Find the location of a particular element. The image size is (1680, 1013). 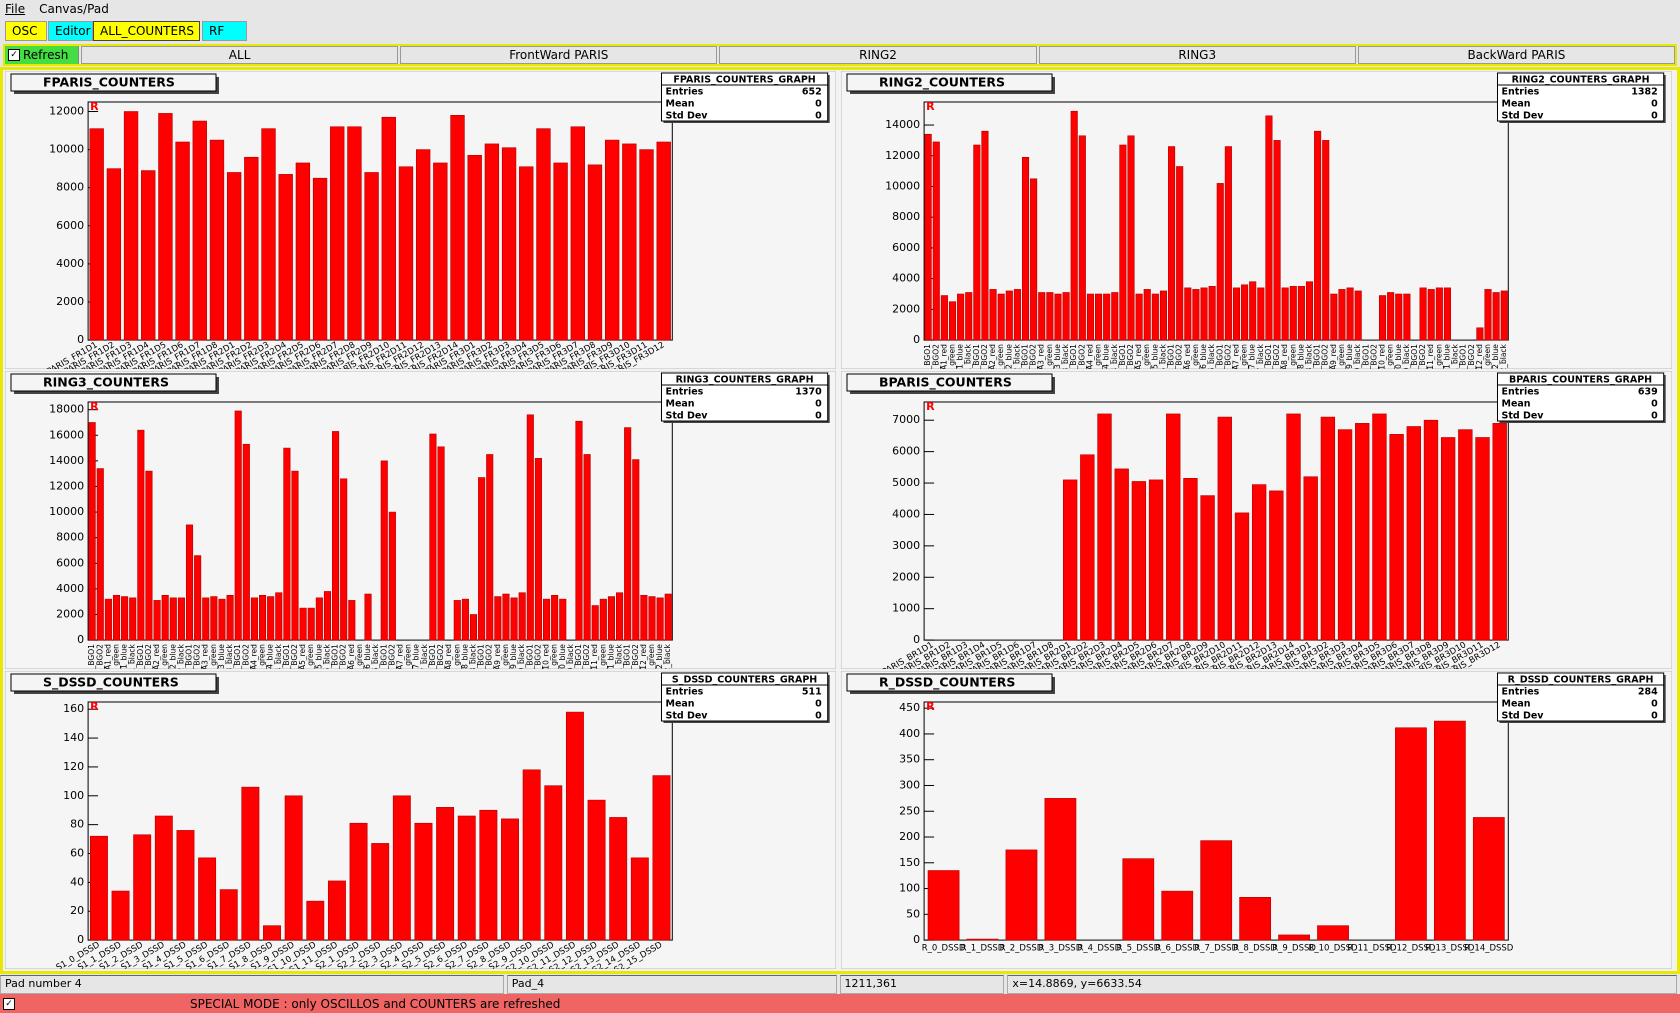

sub-tab: FrontWard PARIS is located at coordinates (559, 55).